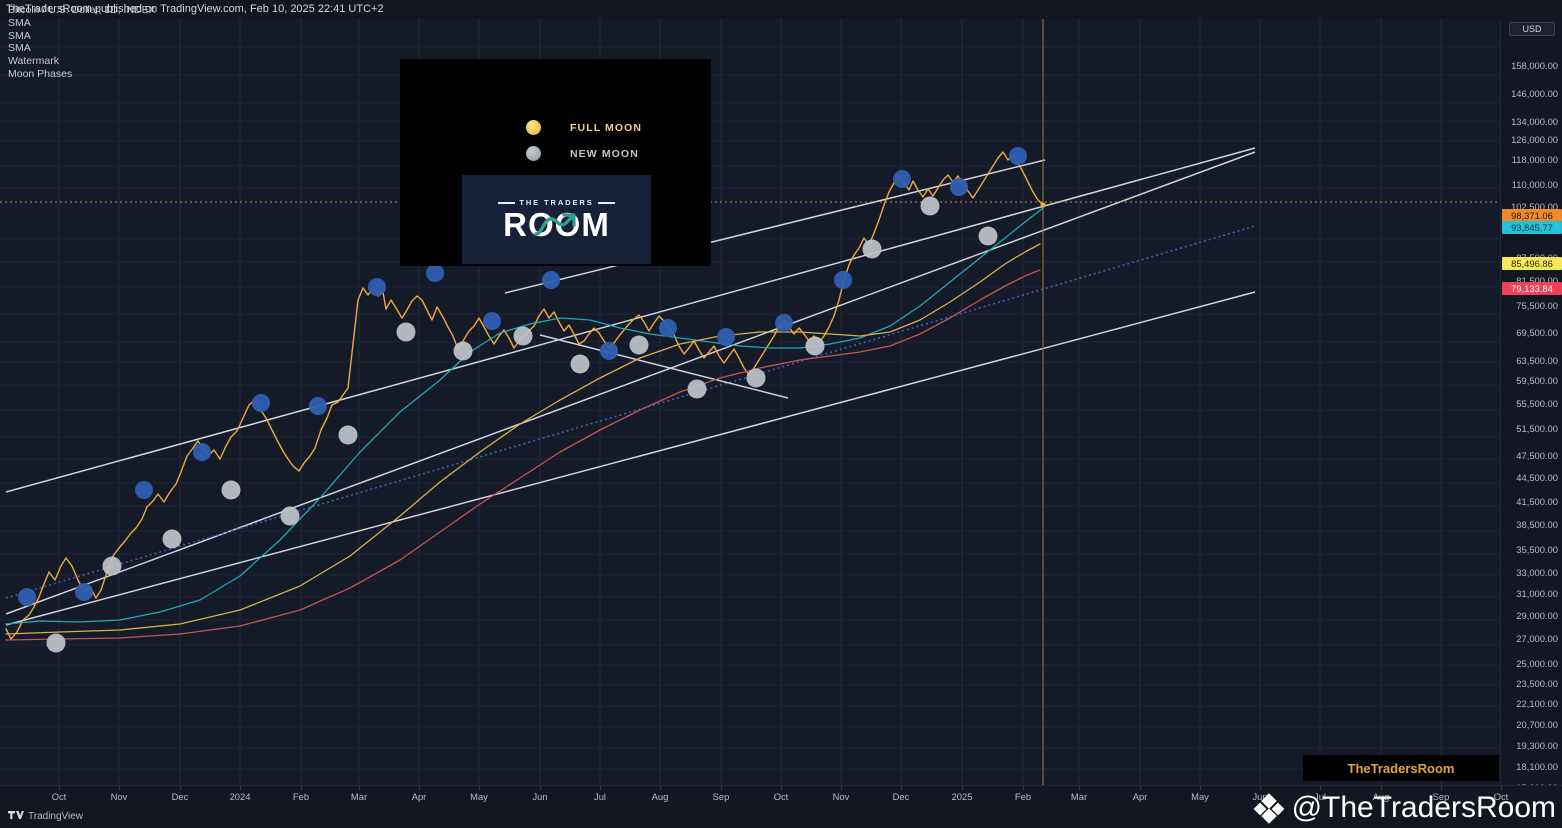  I want to click on price-tick: 38,500.00, so click(1537, 524).